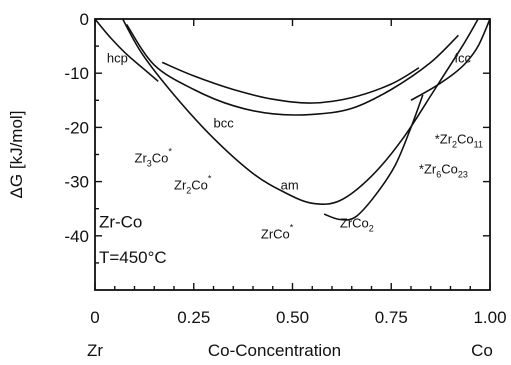 The height and width of the screenshot is (365, 511). I want to click on series-fcc-line, so click(450, 59).